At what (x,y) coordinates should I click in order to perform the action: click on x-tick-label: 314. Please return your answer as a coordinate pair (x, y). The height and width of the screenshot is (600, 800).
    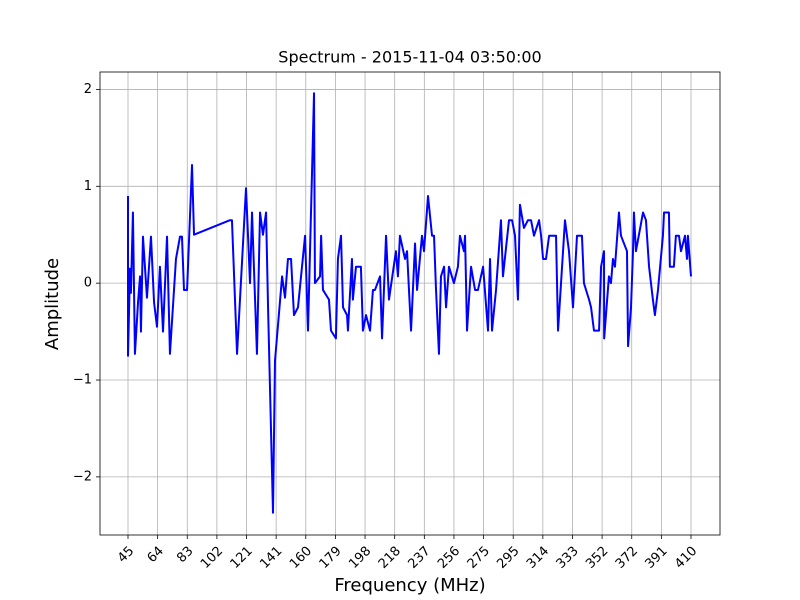
    Looking at the image, I should click on (538, 558).